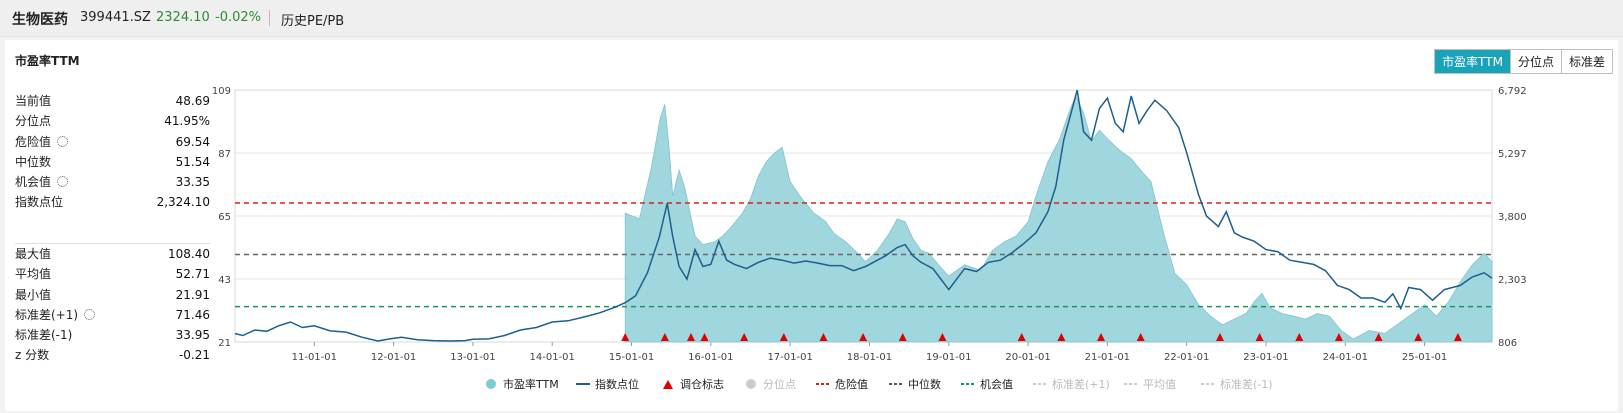 The image size is (1623, 413). What do you see at coordinates (710, 357) in the screenshot?
I see `x-tick-label: 16-01-01` at bounding box center [710, 357].